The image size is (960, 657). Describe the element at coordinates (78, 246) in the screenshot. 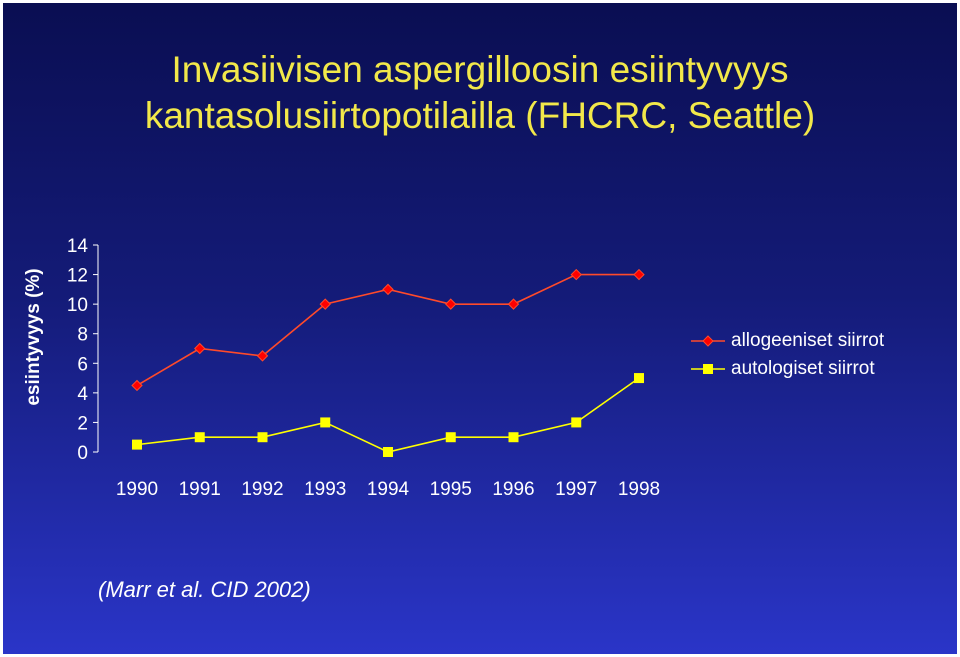

I see `y-tick-label: 14` at that location.